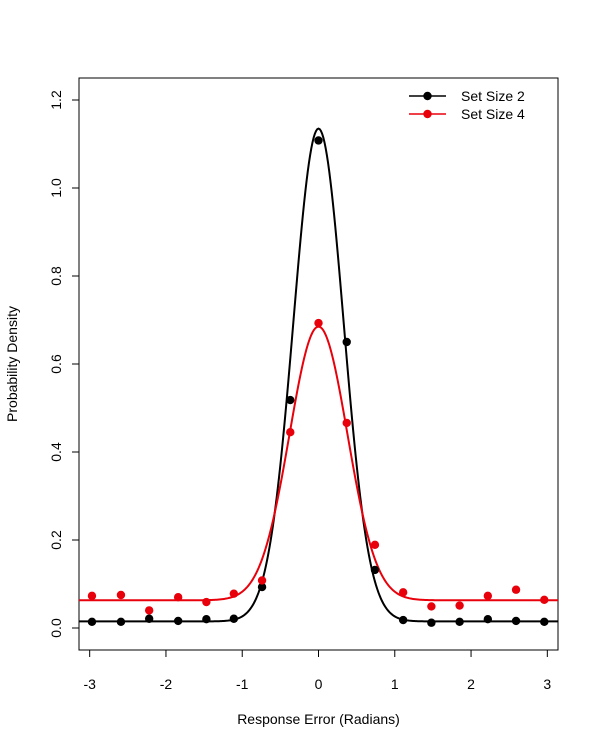  I want to click on y-axis: 0.0 0.2 0.4 0.6 0.8 1.0 1.2, so click(64, 364).